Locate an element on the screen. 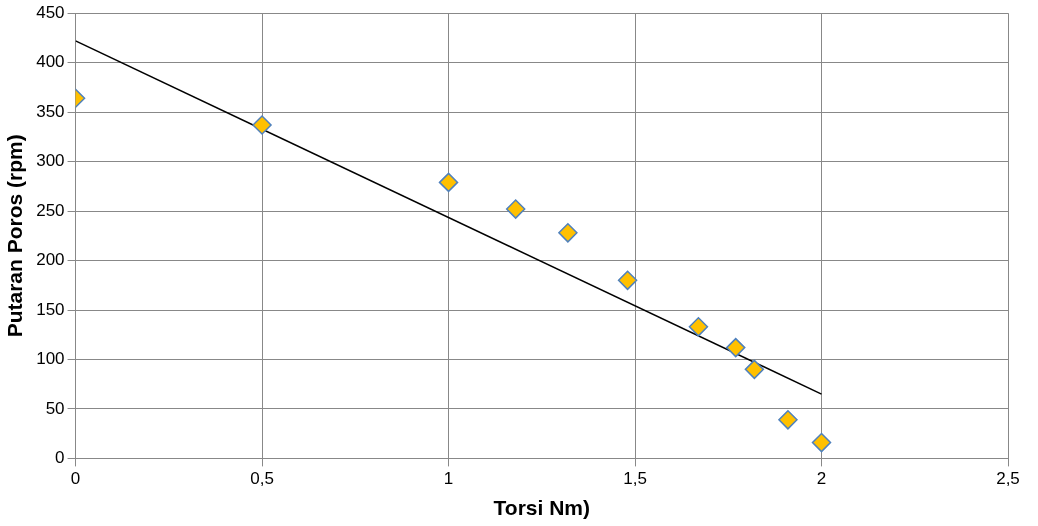  x-tick-label: 0,5 is located at coordinates (262, 479).